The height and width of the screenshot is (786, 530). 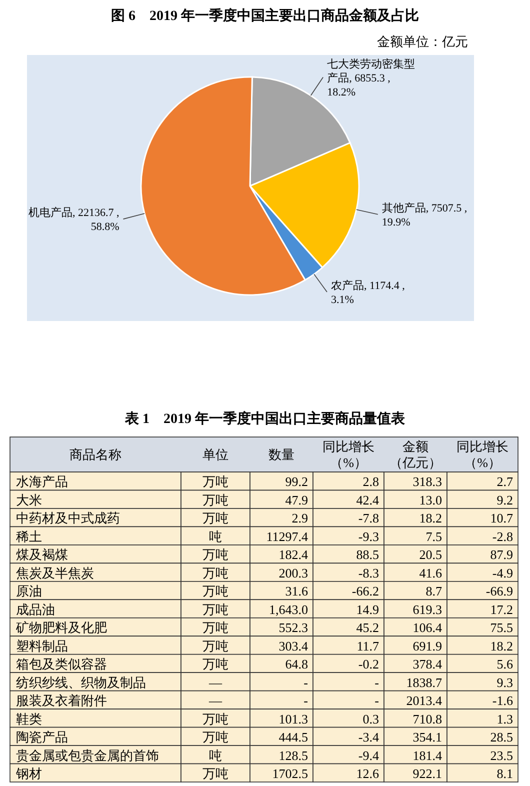 I want to click on text: 106.4, so click(x=427, y=628).